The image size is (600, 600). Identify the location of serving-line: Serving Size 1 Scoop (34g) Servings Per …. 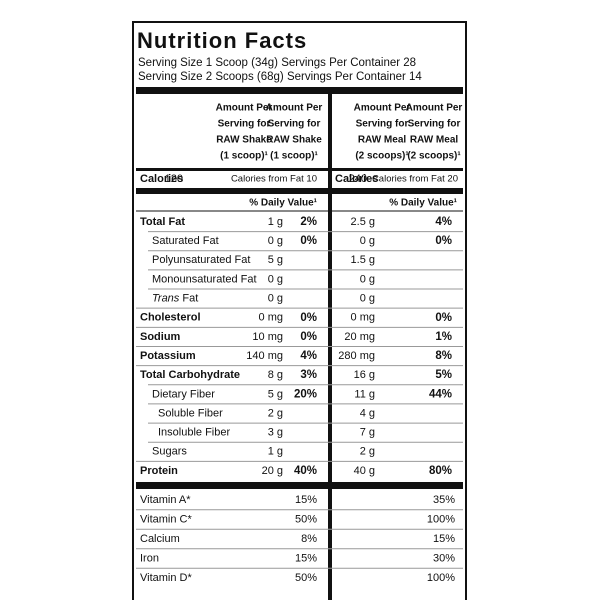
(277, 63).